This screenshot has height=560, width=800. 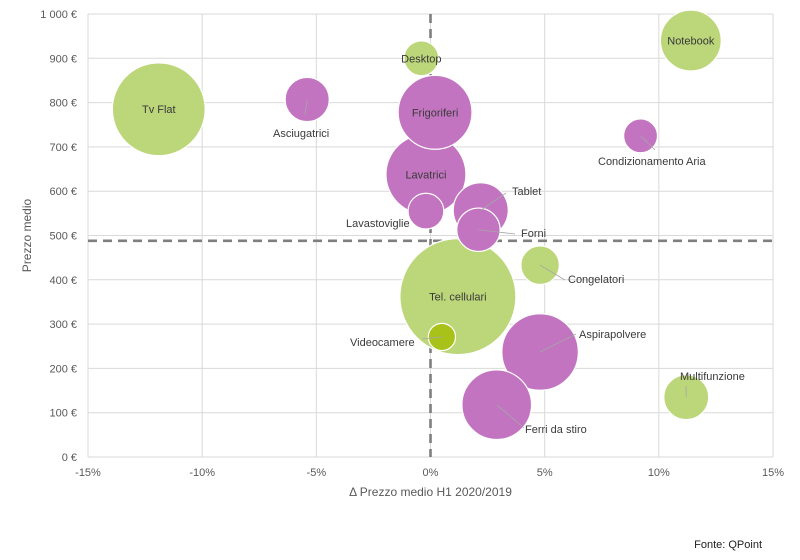 I want to click on y-tick-label: 600 €, so click(x=63, y=192).